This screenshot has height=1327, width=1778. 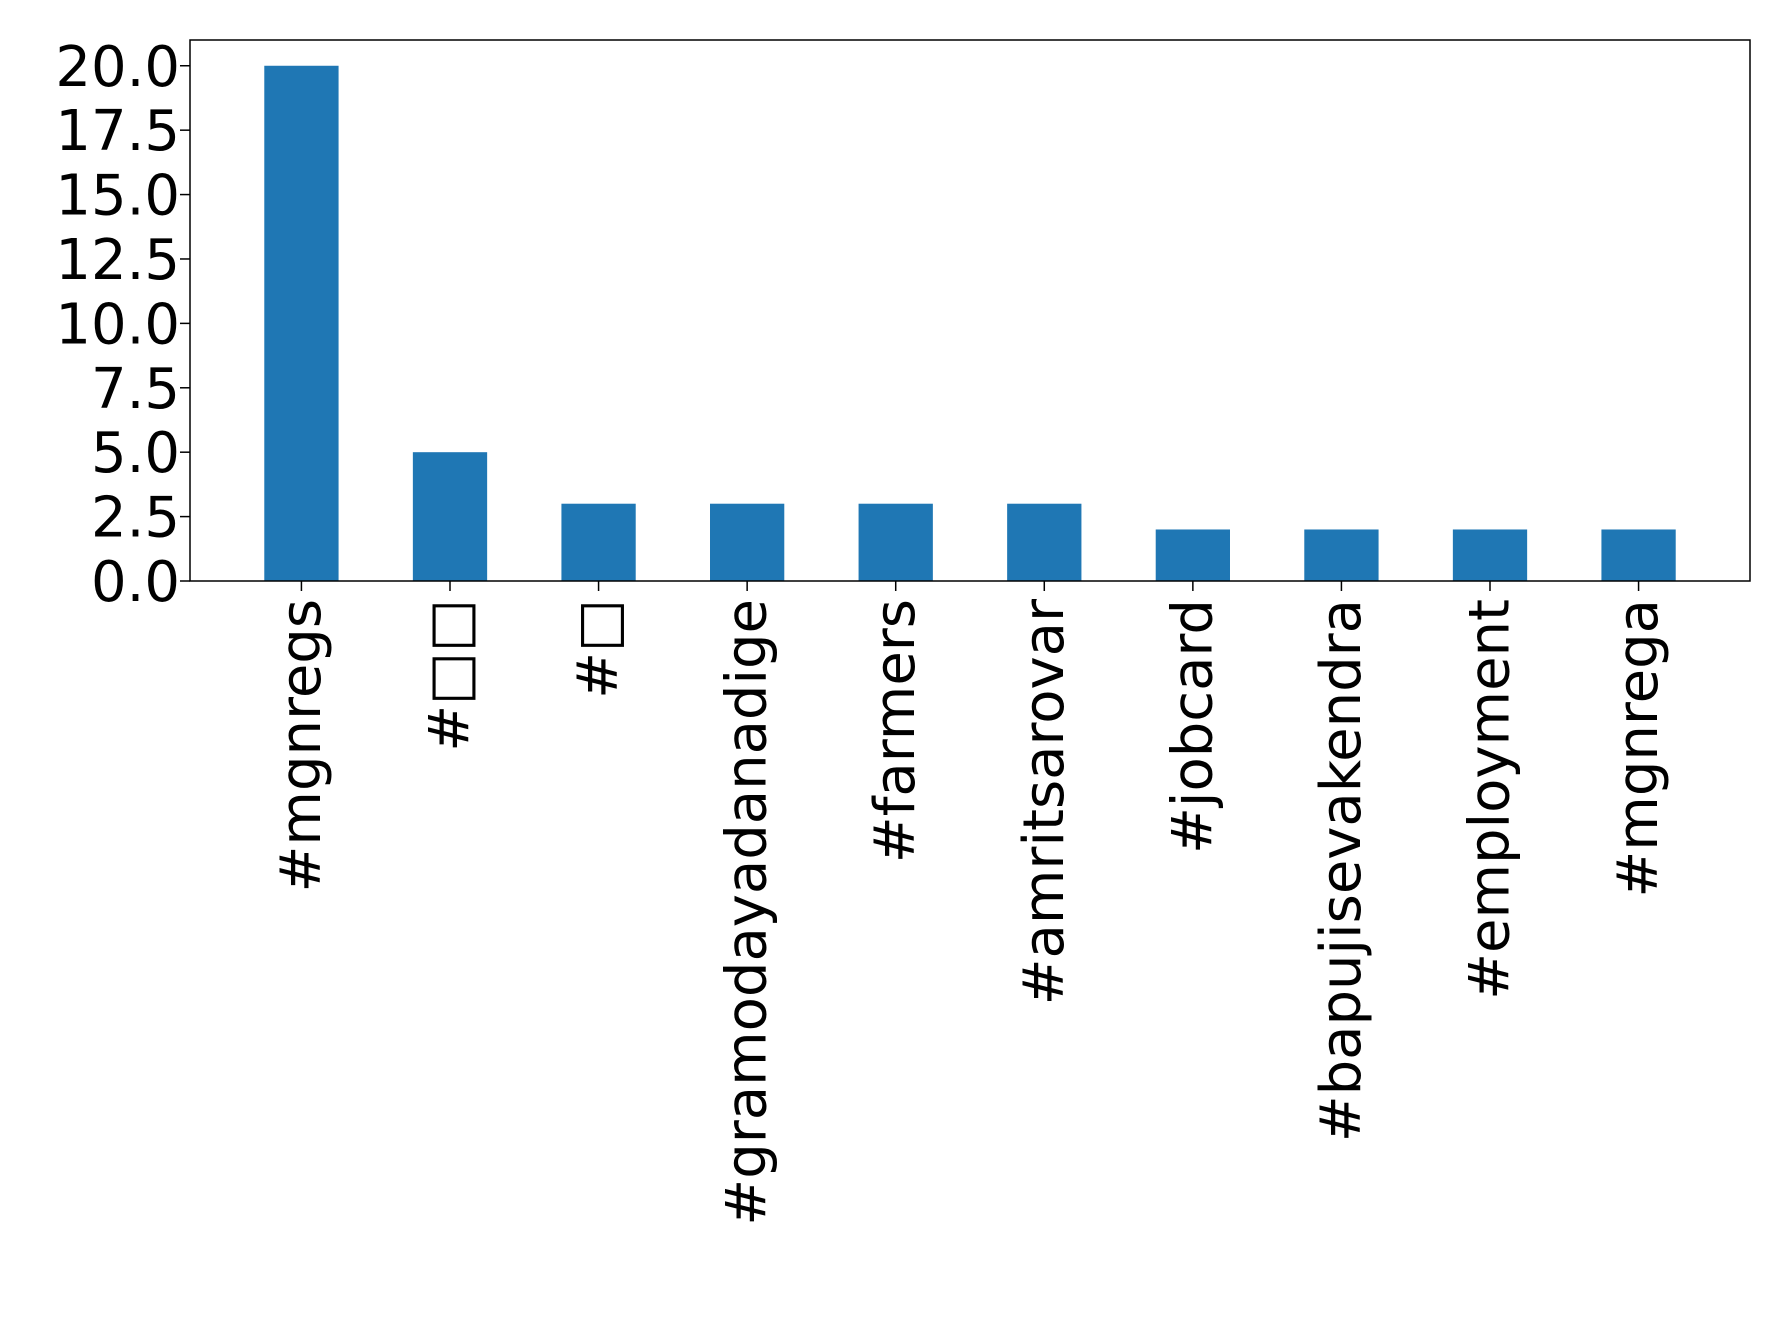 What do you see at coordinates (135, 582) in the screenshot?
I see `y-tick-label: 0.0` at bounding box center [135, 582].